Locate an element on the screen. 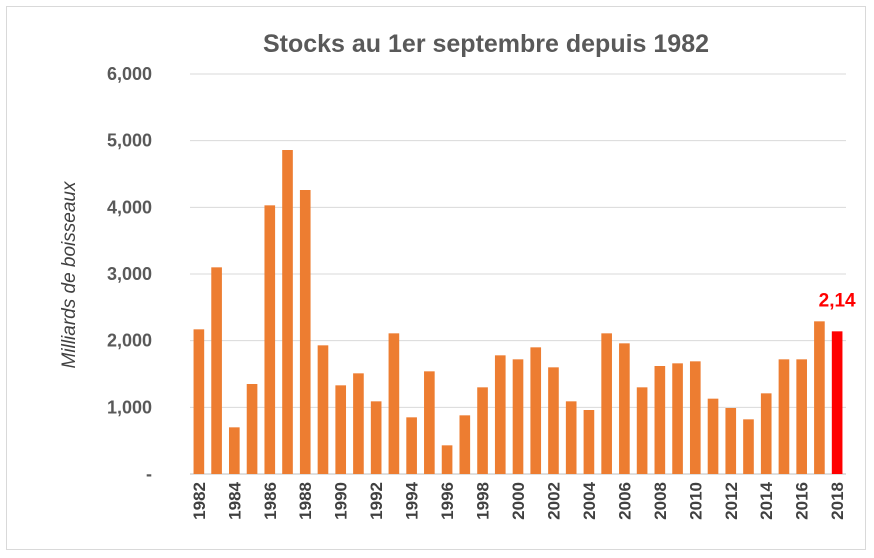 The height and width of the screenshot is (558, 874). x-tick-label: 1986 is located at coordinates (270, 501).